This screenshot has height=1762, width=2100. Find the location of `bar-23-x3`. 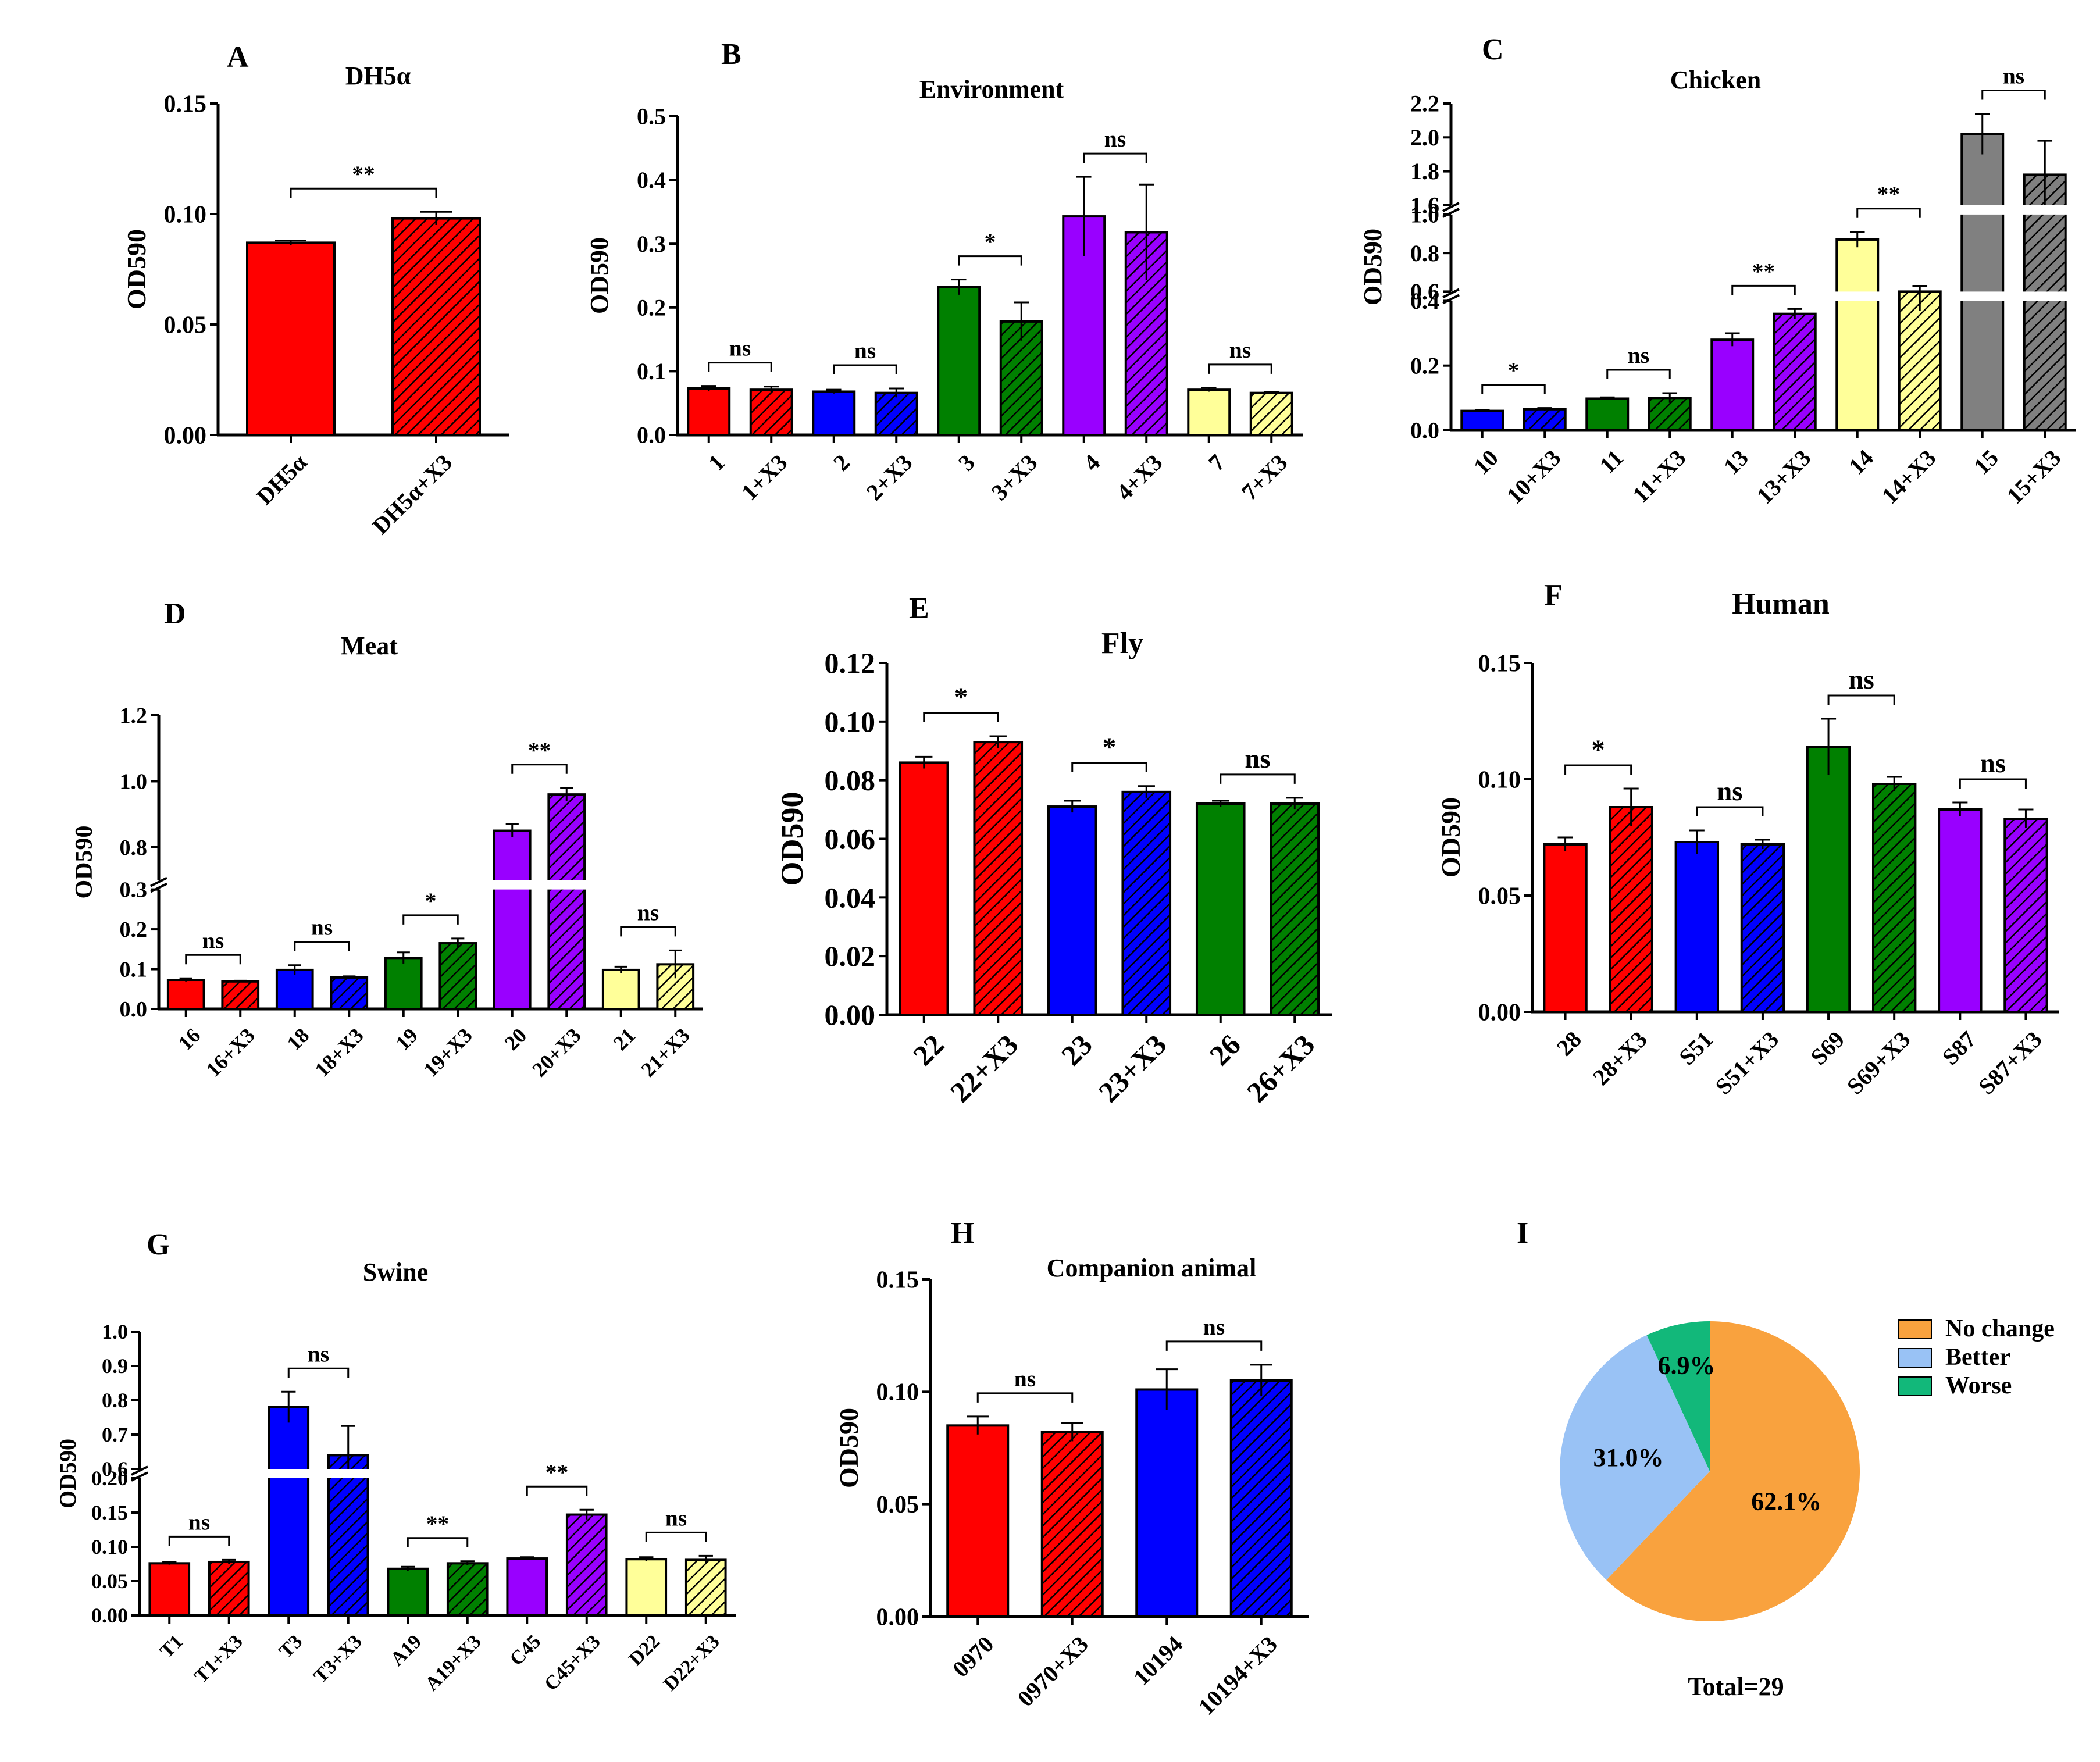

bar-23-x3 is located at coordinates (1146, 903).